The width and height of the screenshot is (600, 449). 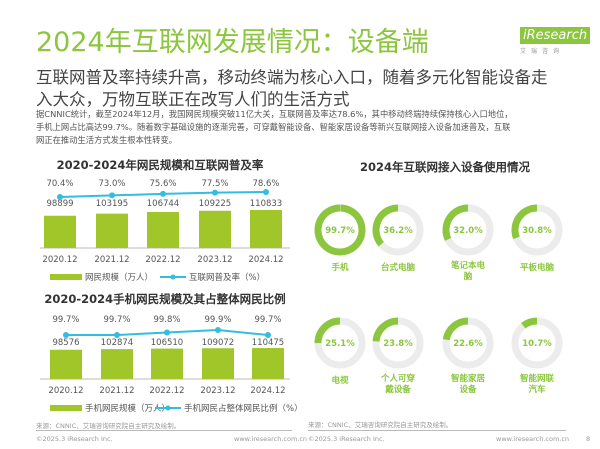 I want to click on donut-category-label-cont: 脑, so click(x=468, y=276).